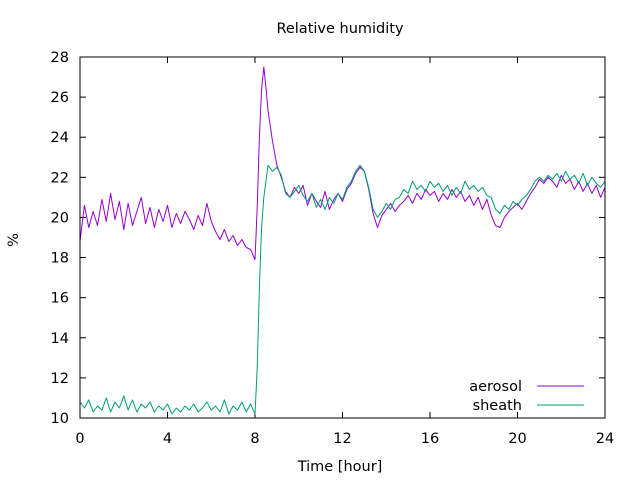 Image resolution: width=640 pixels, height=480 pixels. I want to click on y-tick-label: 14, so click(60, 339).